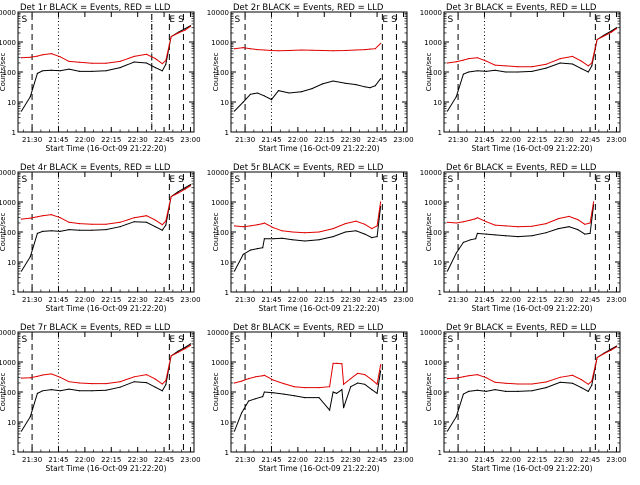 The width and height of the screenshot is (640, 485). Describe the element at coordinates (403, 140) in the screenshot. I see `x-tick-label: 23:00` at that location.